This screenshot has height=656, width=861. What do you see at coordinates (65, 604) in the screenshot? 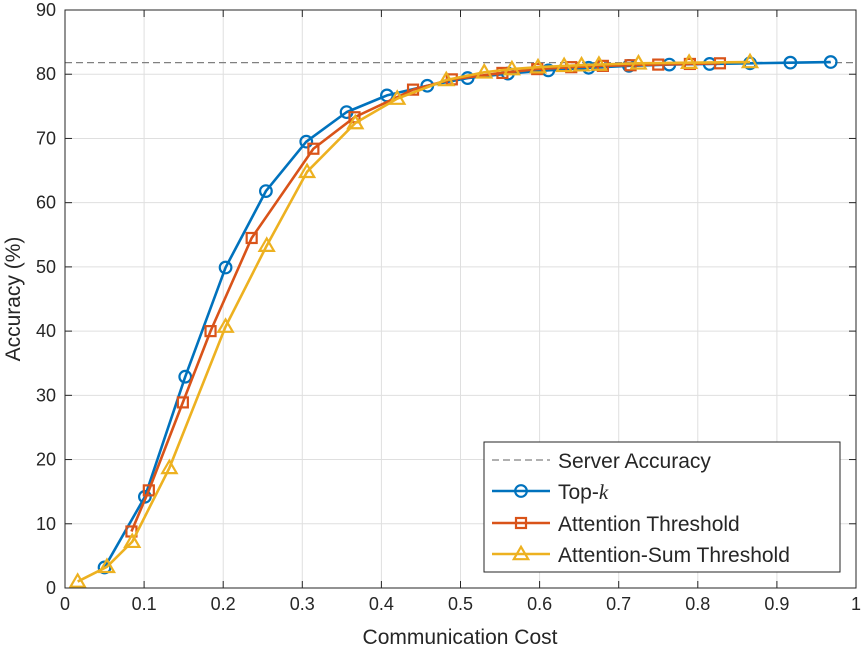
I see `x-tick-label: 0` at bounding box center [65, 604].